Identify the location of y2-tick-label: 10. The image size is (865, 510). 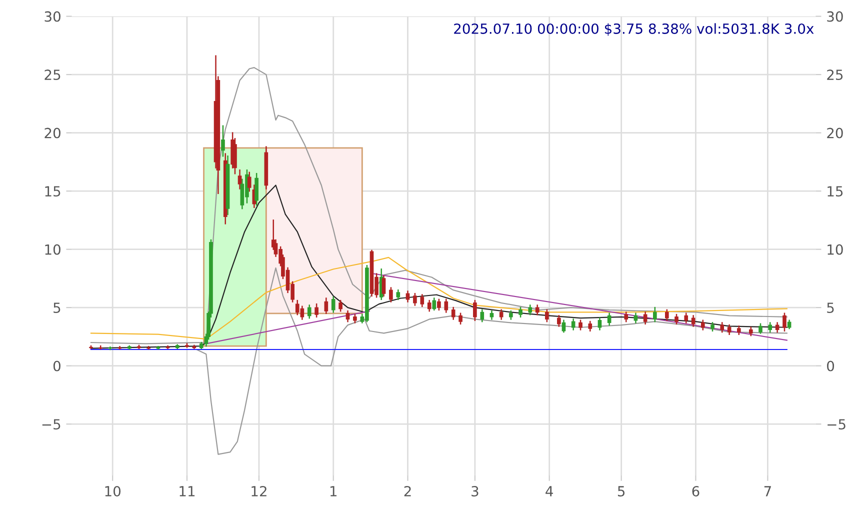
(835, 249).